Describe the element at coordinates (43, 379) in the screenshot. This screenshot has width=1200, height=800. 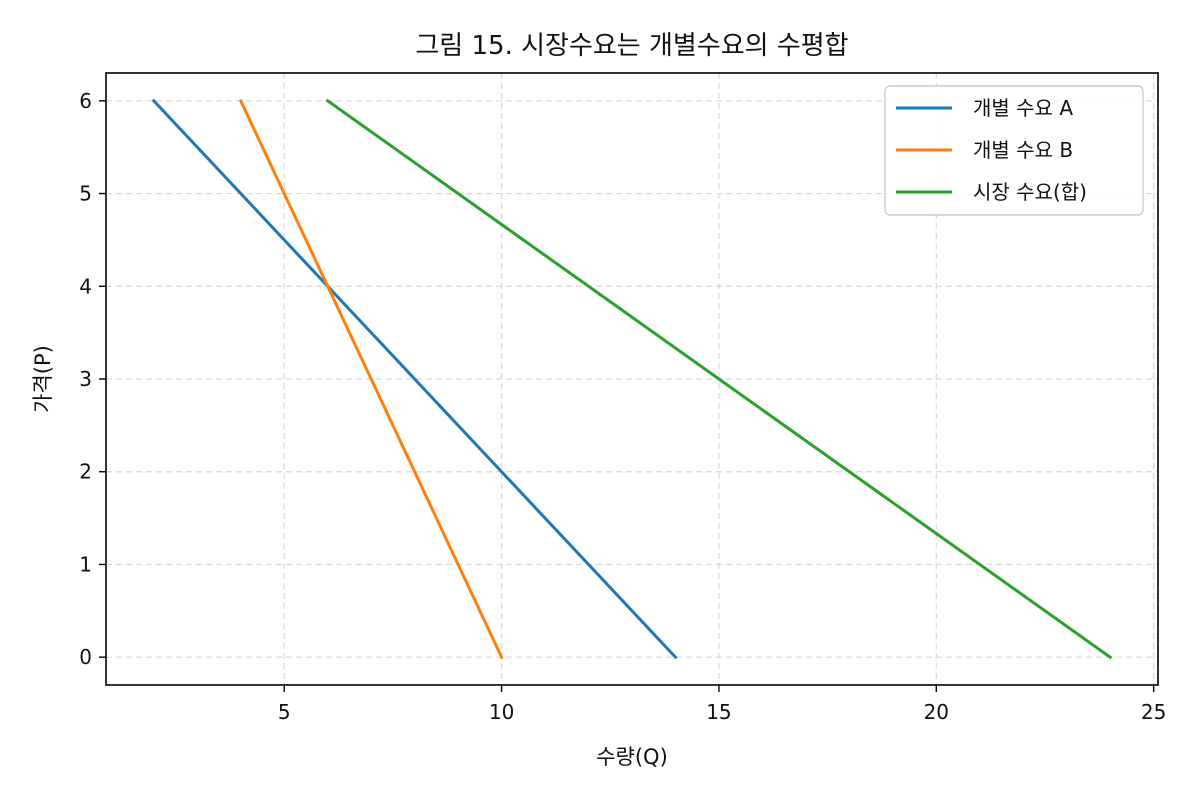
I see `y-axis-label: 가격(P)` at that location.